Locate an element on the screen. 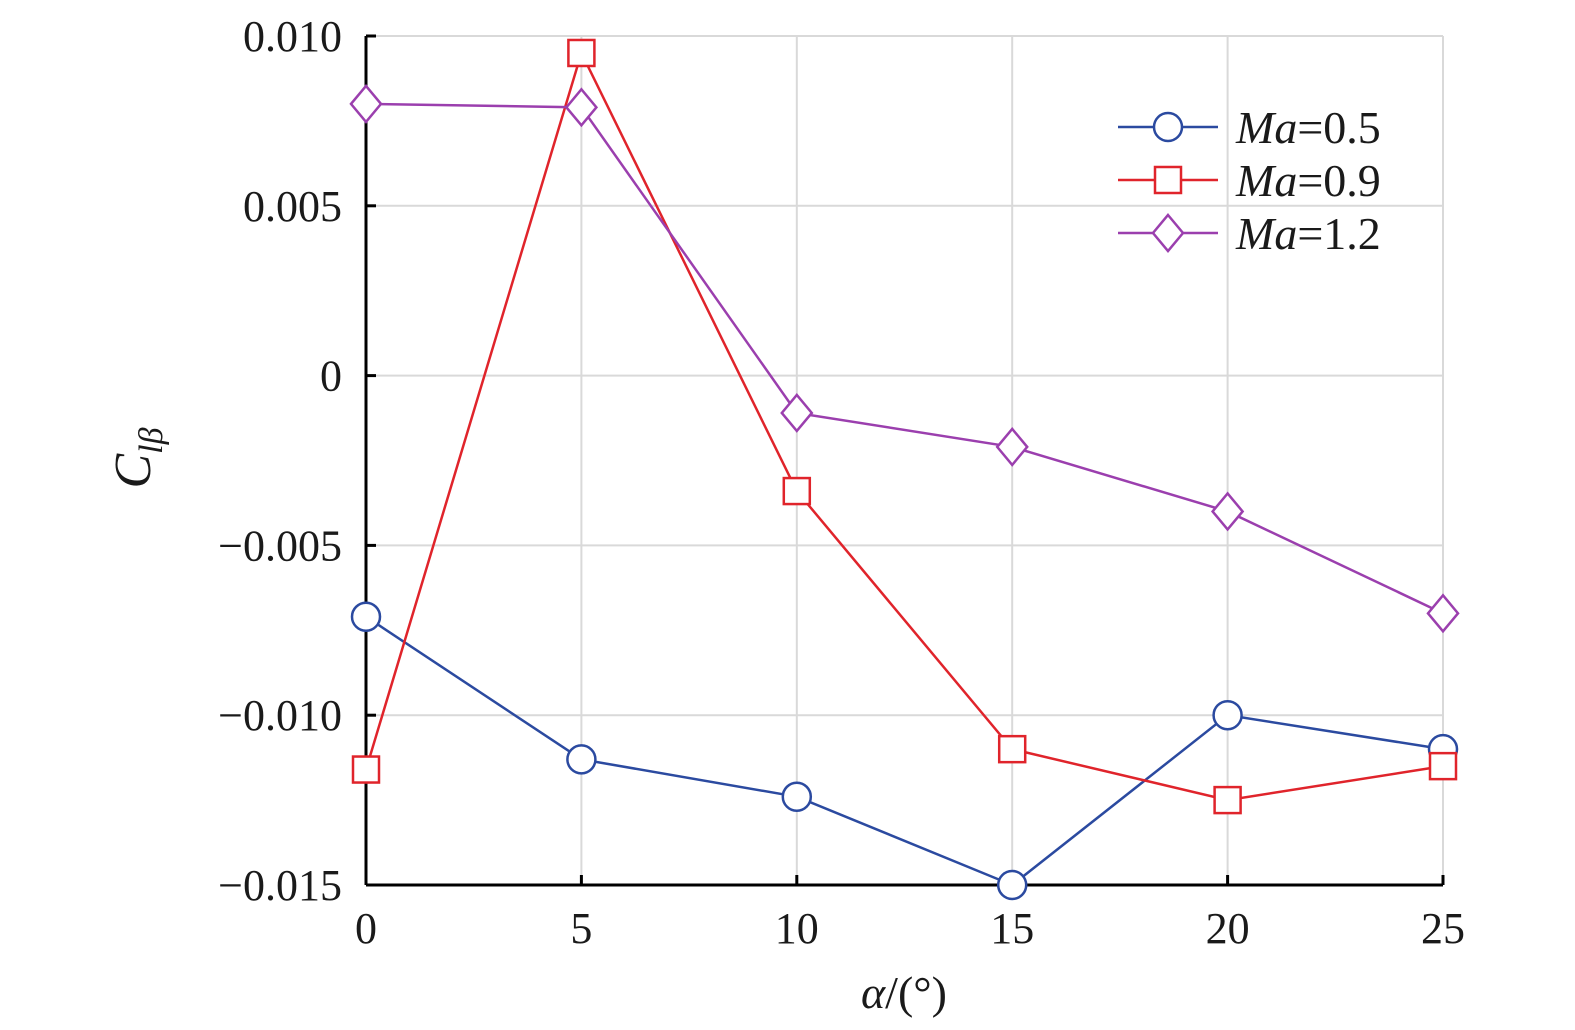 The image size is (1575, 1030). legend: Ma=0.5Ma=0.9Ma=1.2 is located at coordinates (1249, 180).